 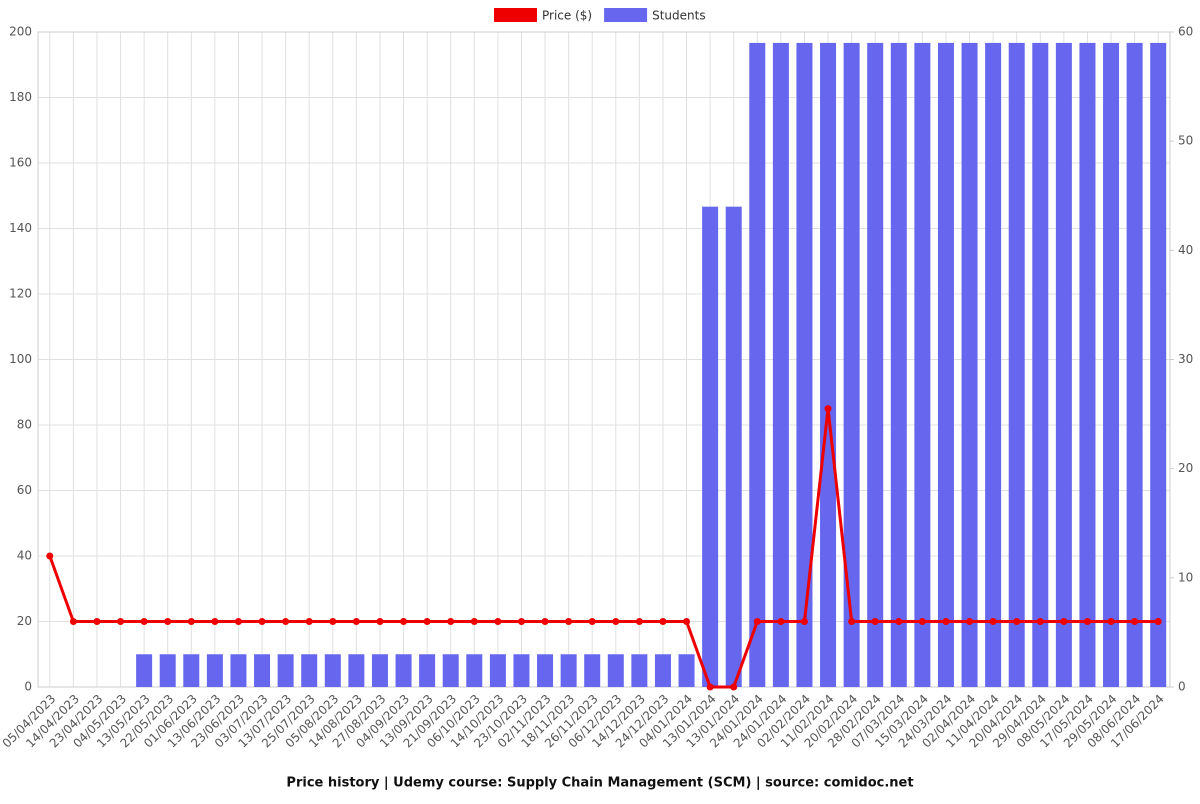 What do you see at coordinates (20, 97) in the screenshot?
I see `y-tick-label: 180` at bounding box center [20, 97].